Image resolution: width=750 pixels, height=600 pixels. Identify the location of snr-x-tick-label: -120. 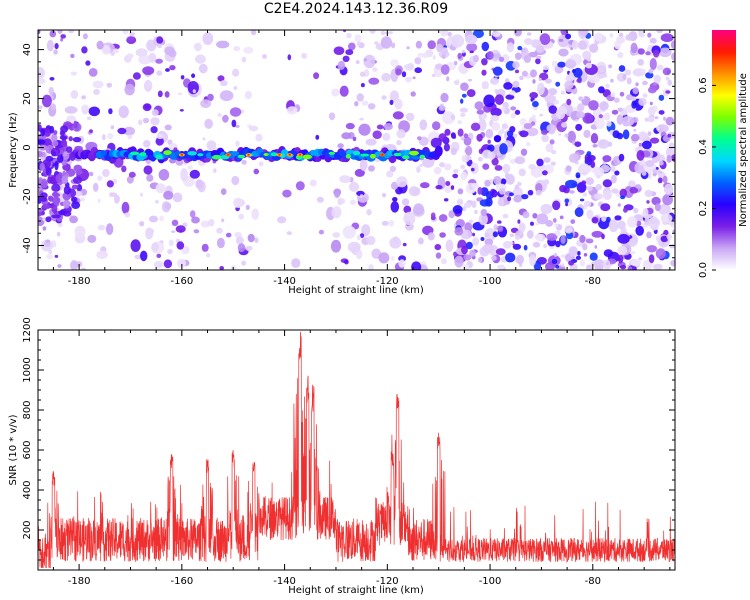
(387, 581).